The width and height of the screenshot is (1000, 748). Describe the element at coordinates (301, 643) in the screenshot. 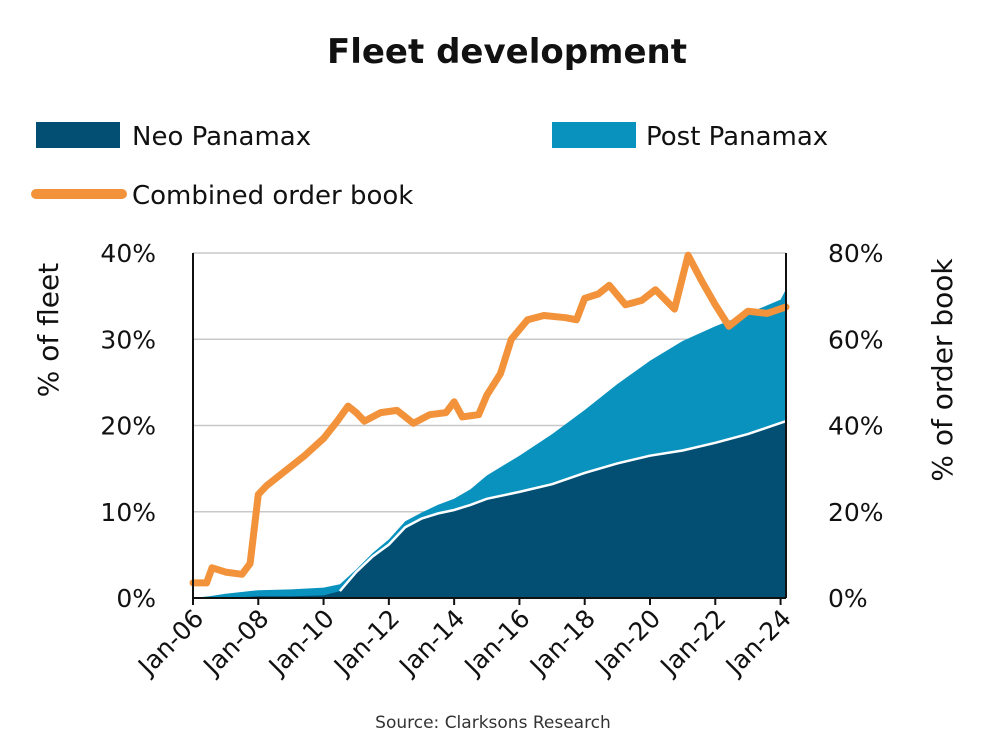

I see `x-tick-label: Jan-10` at that location.